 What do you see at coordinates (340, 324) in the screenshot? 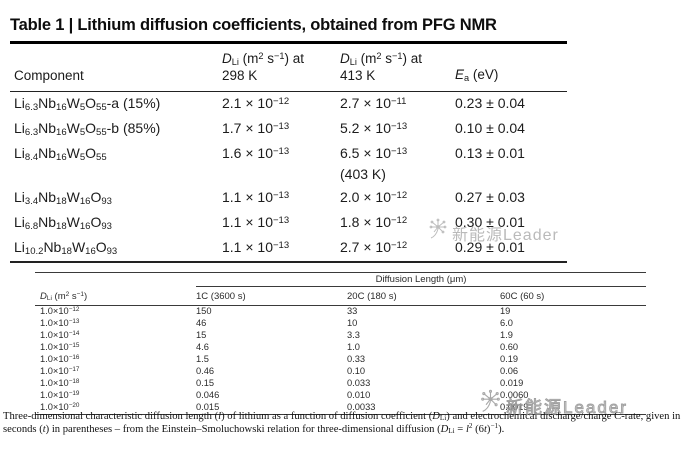
I see `table-row: 1.0×10⁻¹³ 46 10 6.0` at bounding box center [340, 324].